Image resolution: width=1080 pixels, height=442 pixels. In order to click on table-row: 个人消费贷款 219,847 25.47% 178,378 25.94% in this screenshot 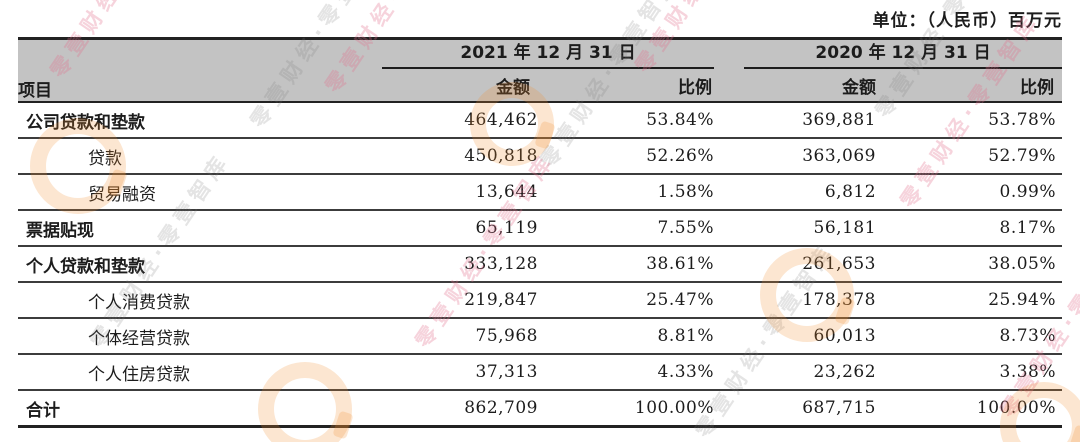, I will do `click(540, 300)`.